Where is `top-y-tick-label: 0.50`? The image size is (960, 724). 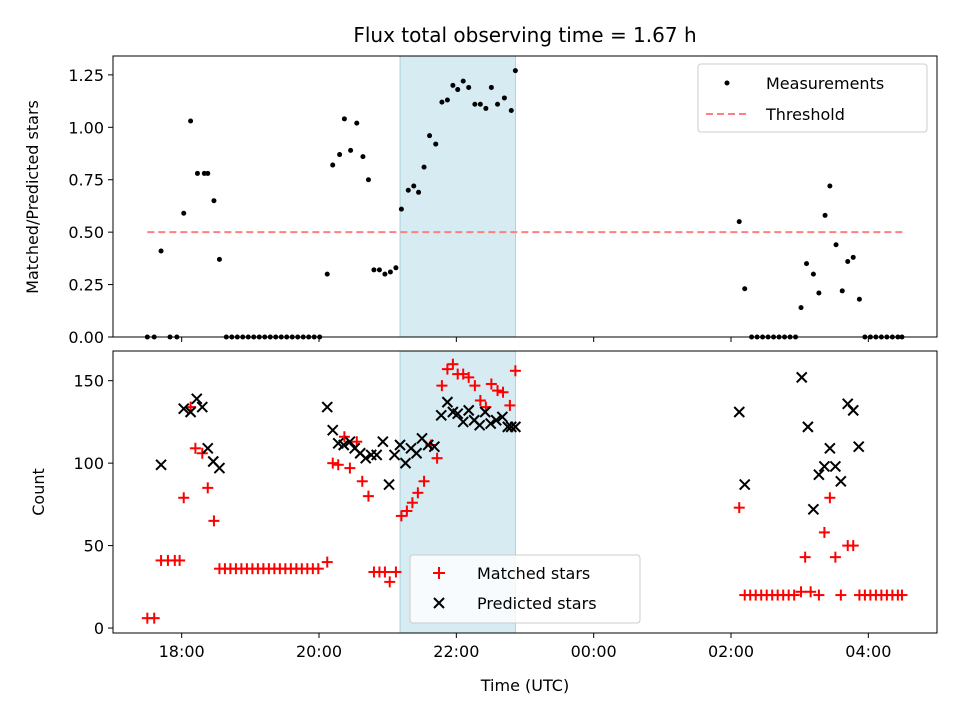
top-y-tick-label: 0.50 is located at coordinates (86, 232).